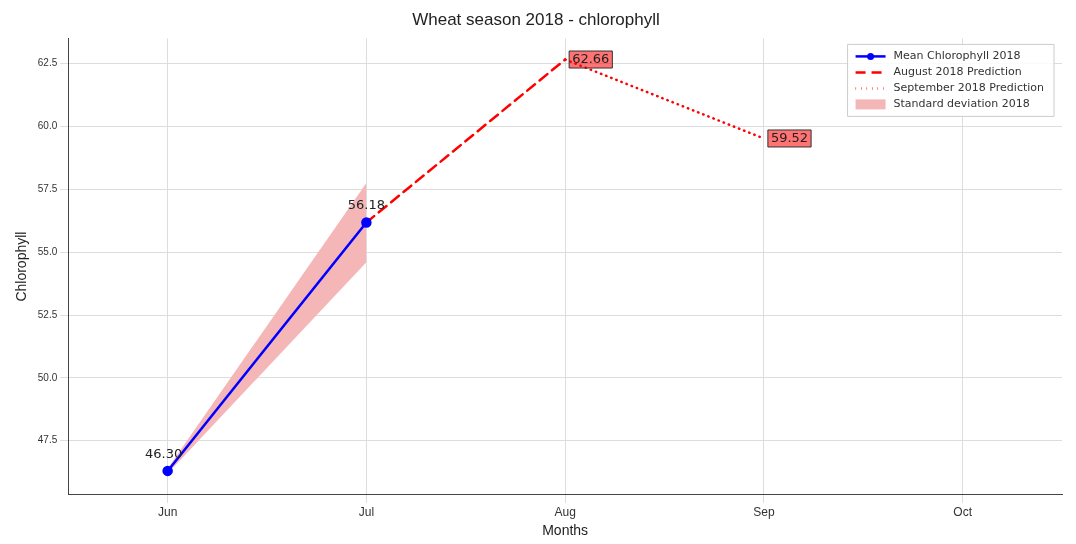  I want to click on y-tick-label: 52.5, so click(47, 314).